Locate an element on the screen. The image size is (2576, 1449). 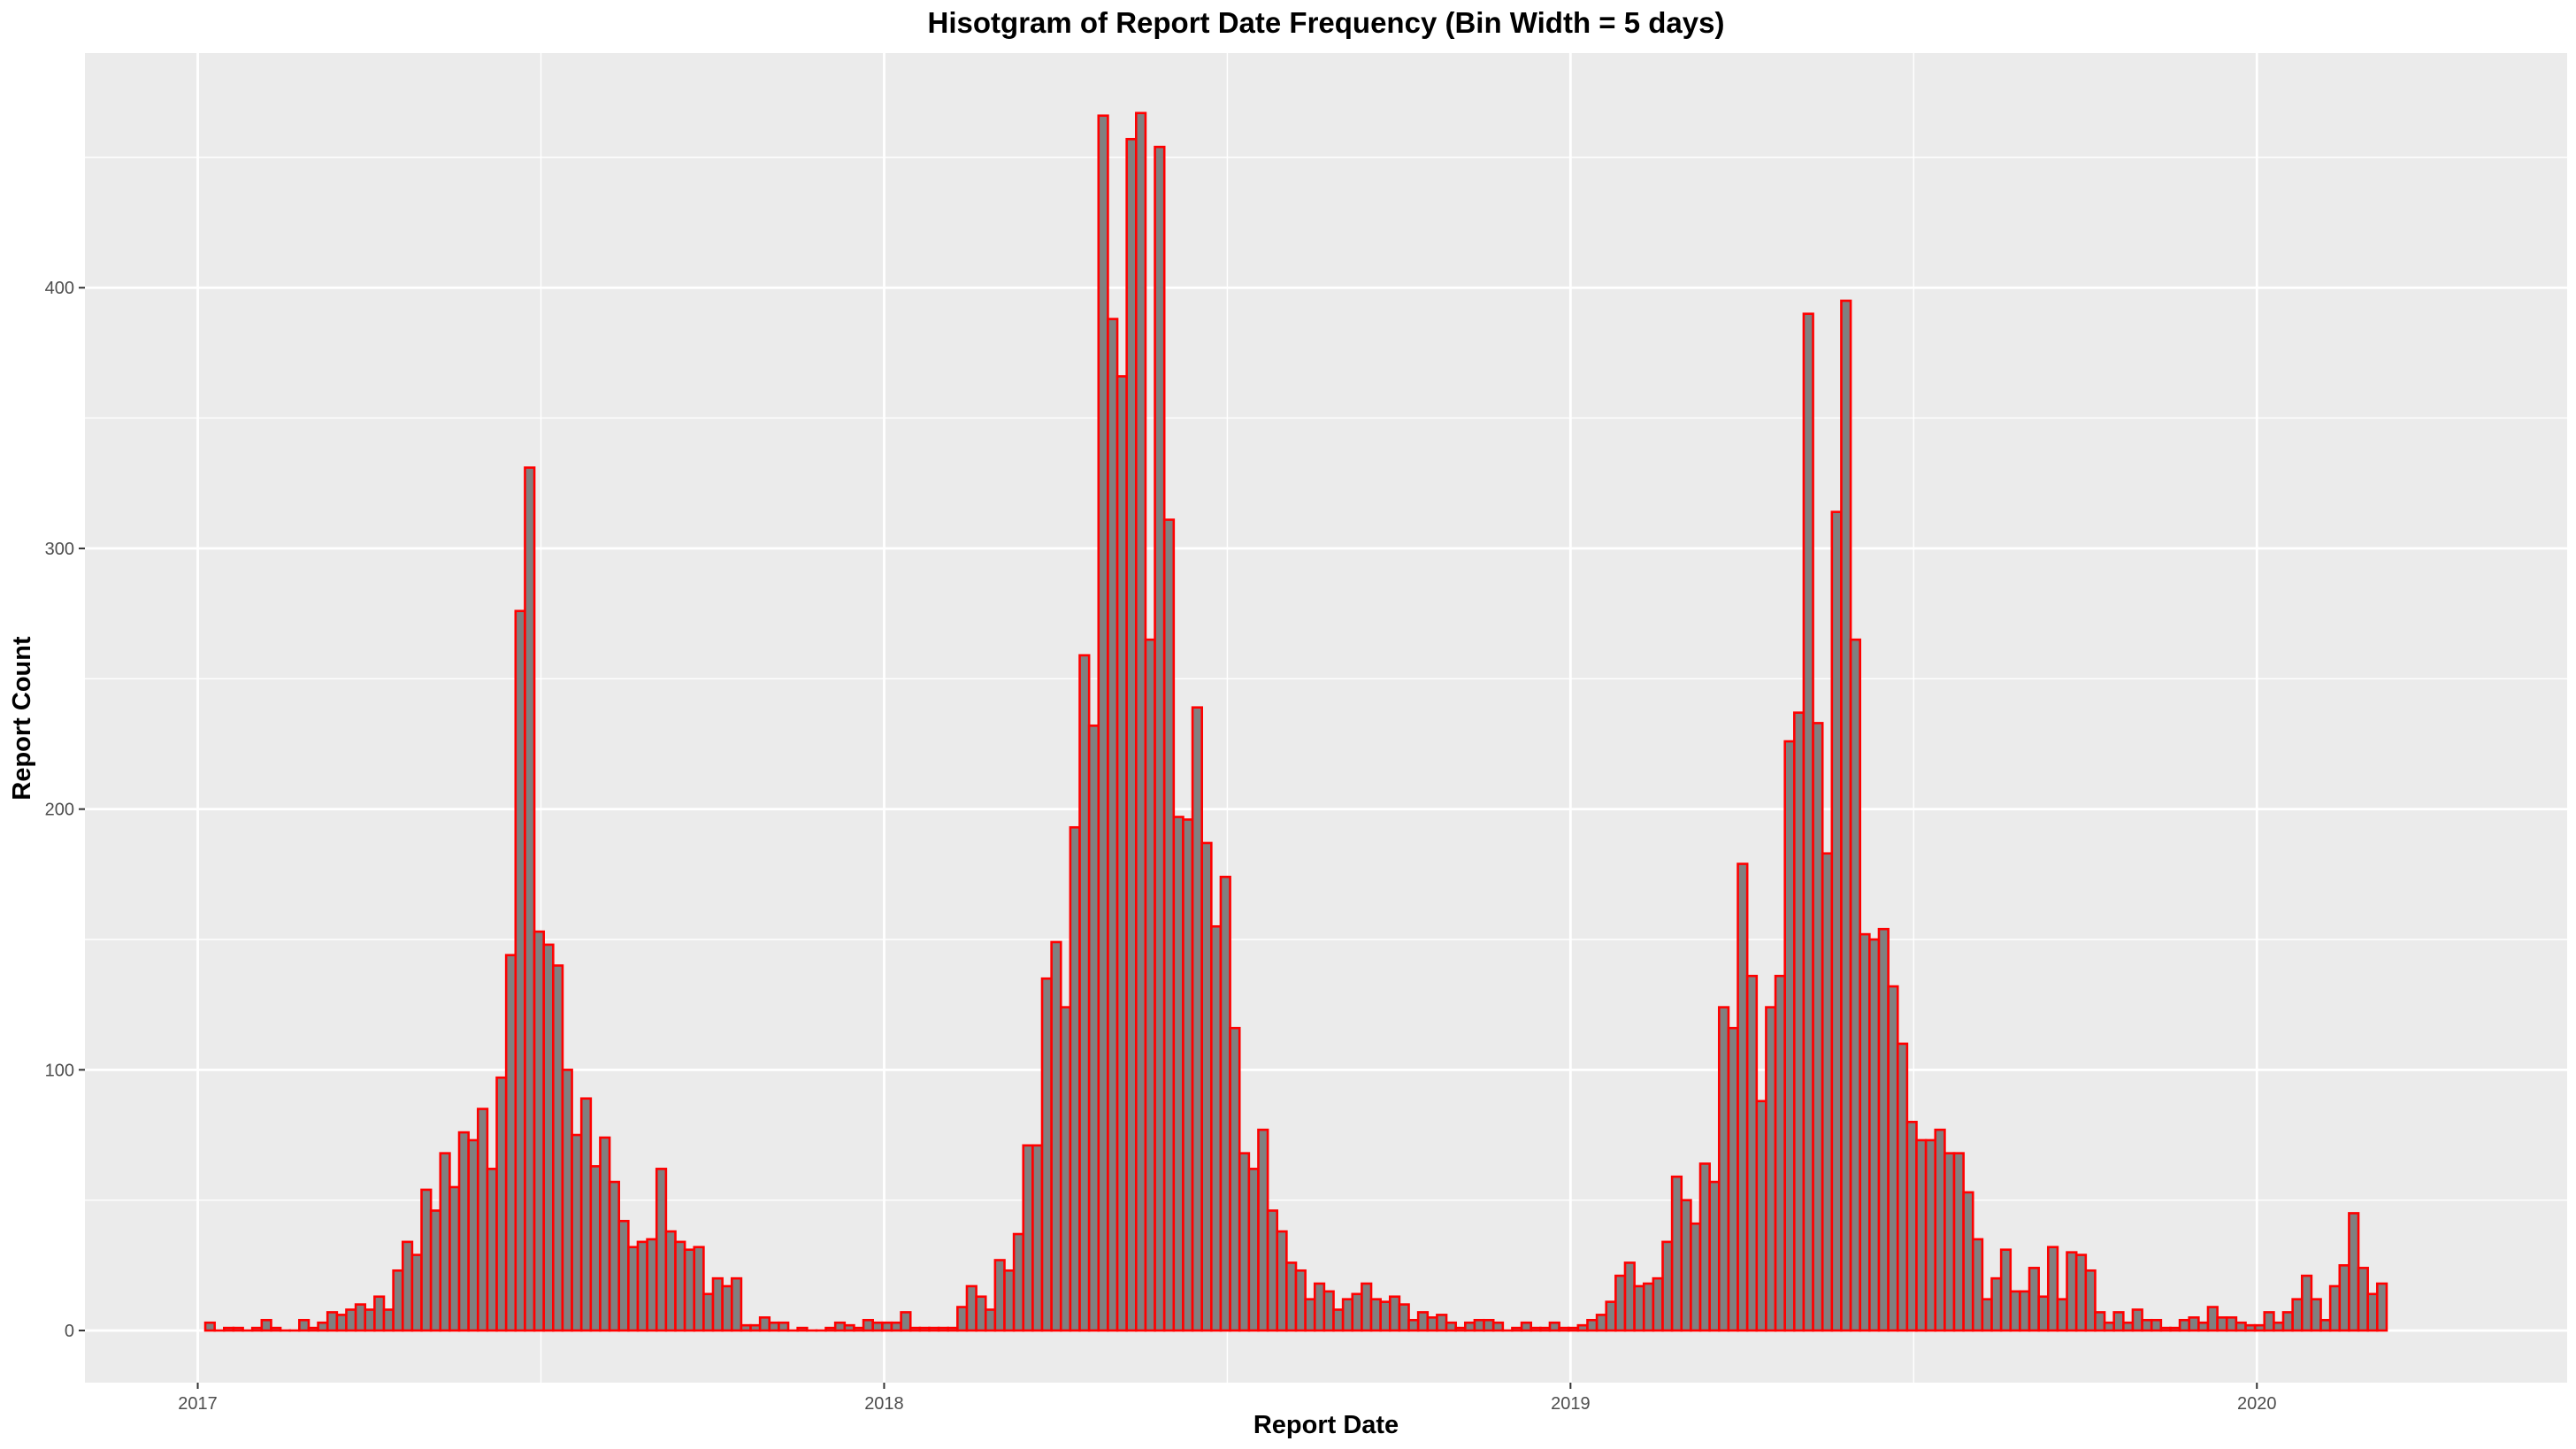
x-tick-label: 2020 is located at coordinates (2257, 1404).